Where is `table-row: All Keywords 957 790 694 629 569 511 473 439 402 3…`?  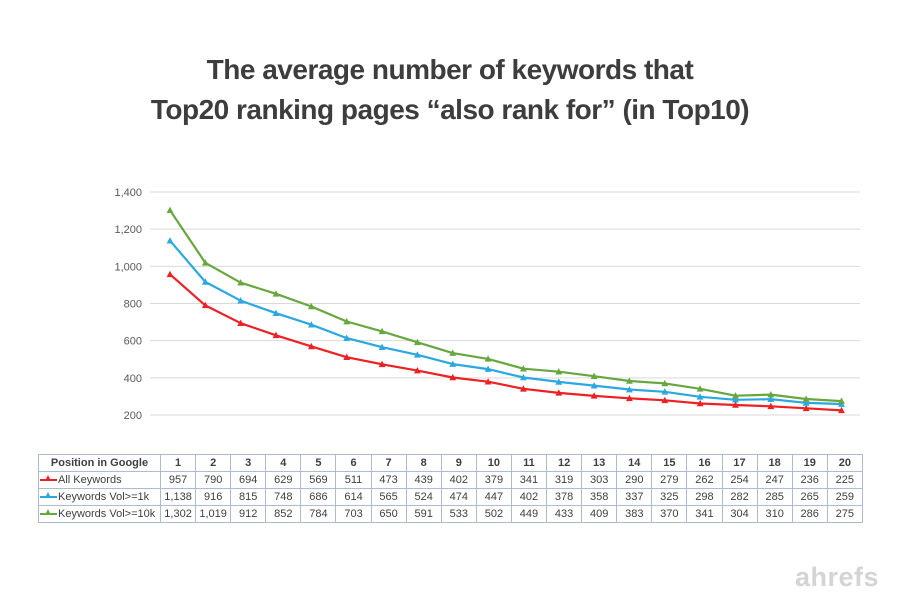 table-row: All Keywords 957 790 694 629 569 511 473 439 402 3… is located at coordinates (450, 480).